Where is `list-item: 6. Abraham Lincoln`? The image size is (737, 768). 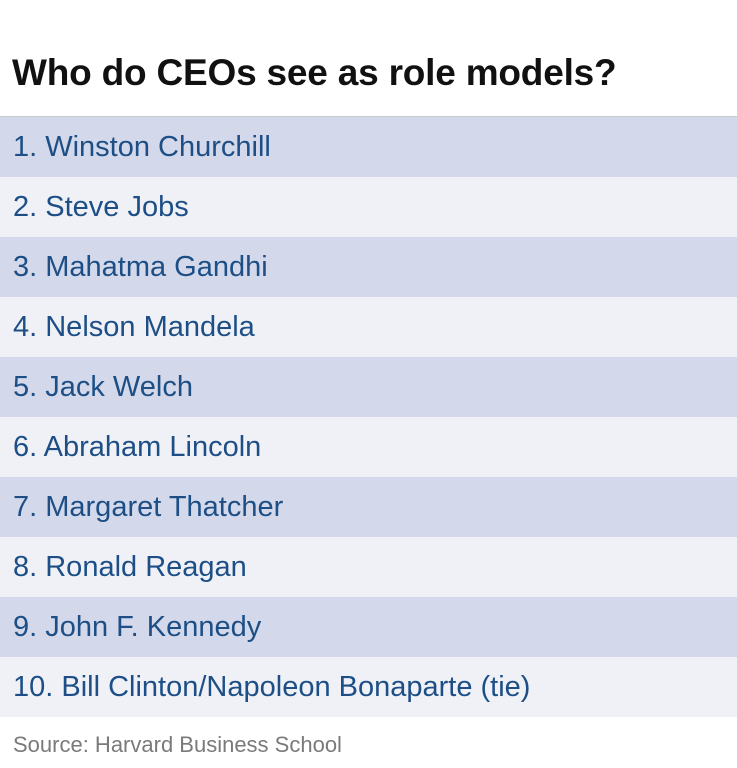 list-item: 6. Abraham Lincoln is located at coordinates (368, 447).